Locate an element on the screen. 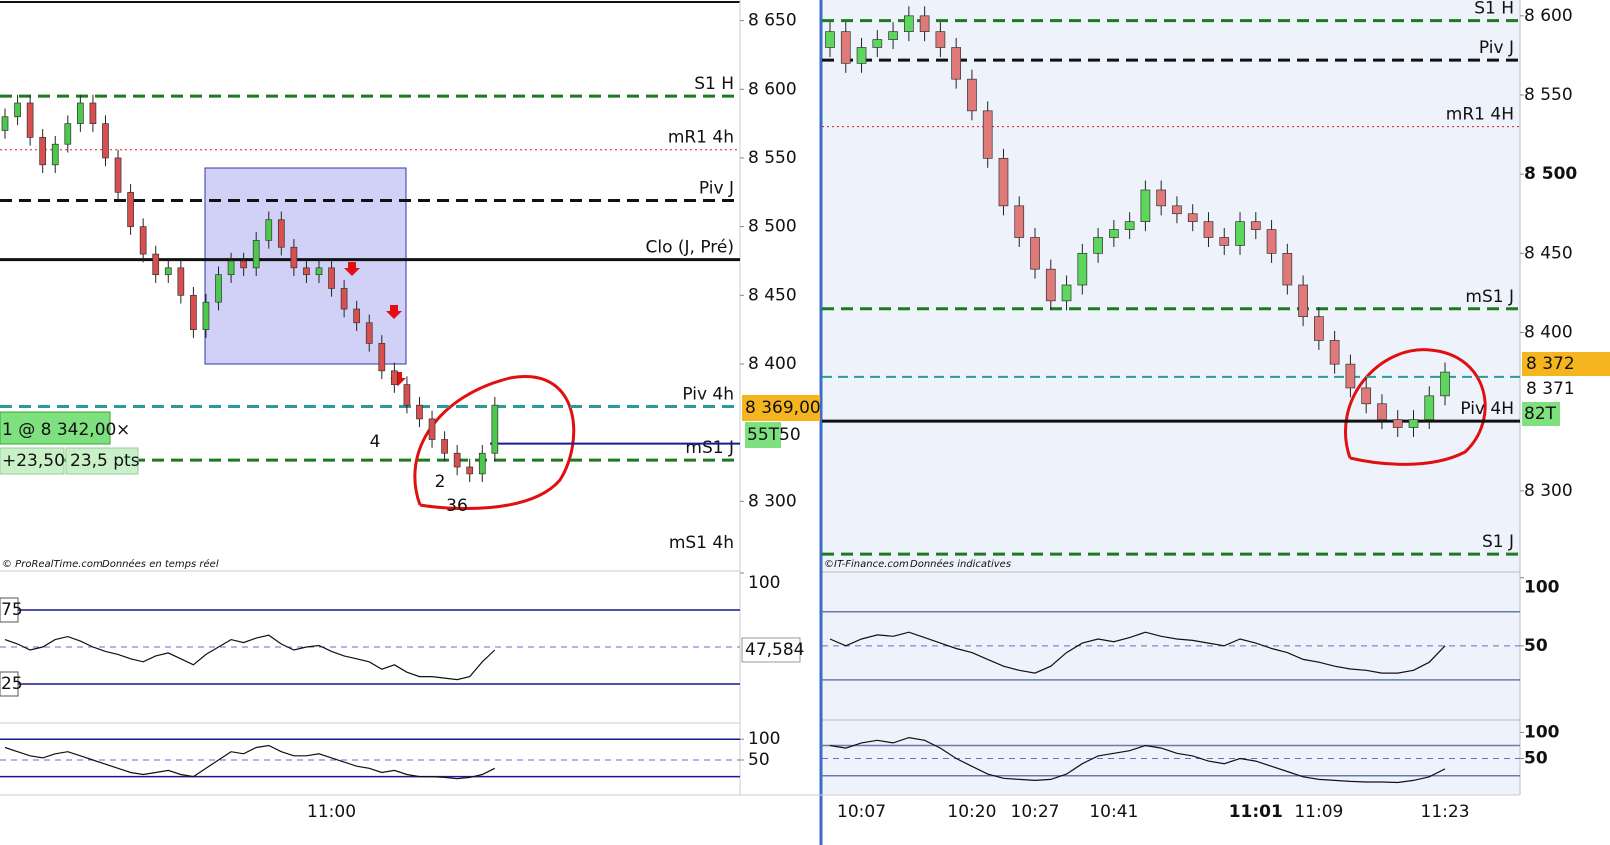  time-label: 10:07 is located at coordinates (861, 812).